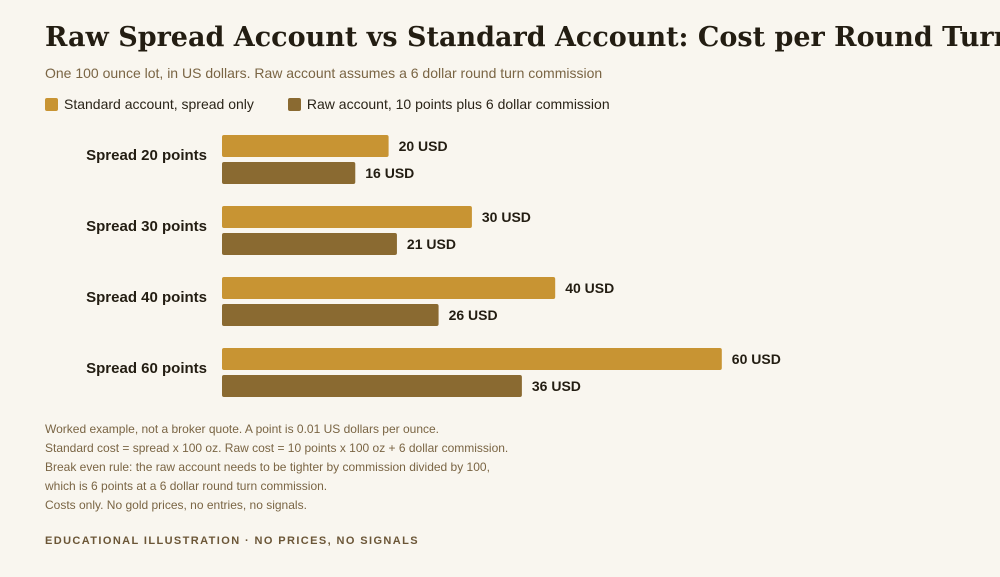 This screenshot has width=1000, height=577. What do you see at coordinates (146, 297) in the screenshot?
I see `category-label: Spread 40 points` at bounding box center [146, 297].